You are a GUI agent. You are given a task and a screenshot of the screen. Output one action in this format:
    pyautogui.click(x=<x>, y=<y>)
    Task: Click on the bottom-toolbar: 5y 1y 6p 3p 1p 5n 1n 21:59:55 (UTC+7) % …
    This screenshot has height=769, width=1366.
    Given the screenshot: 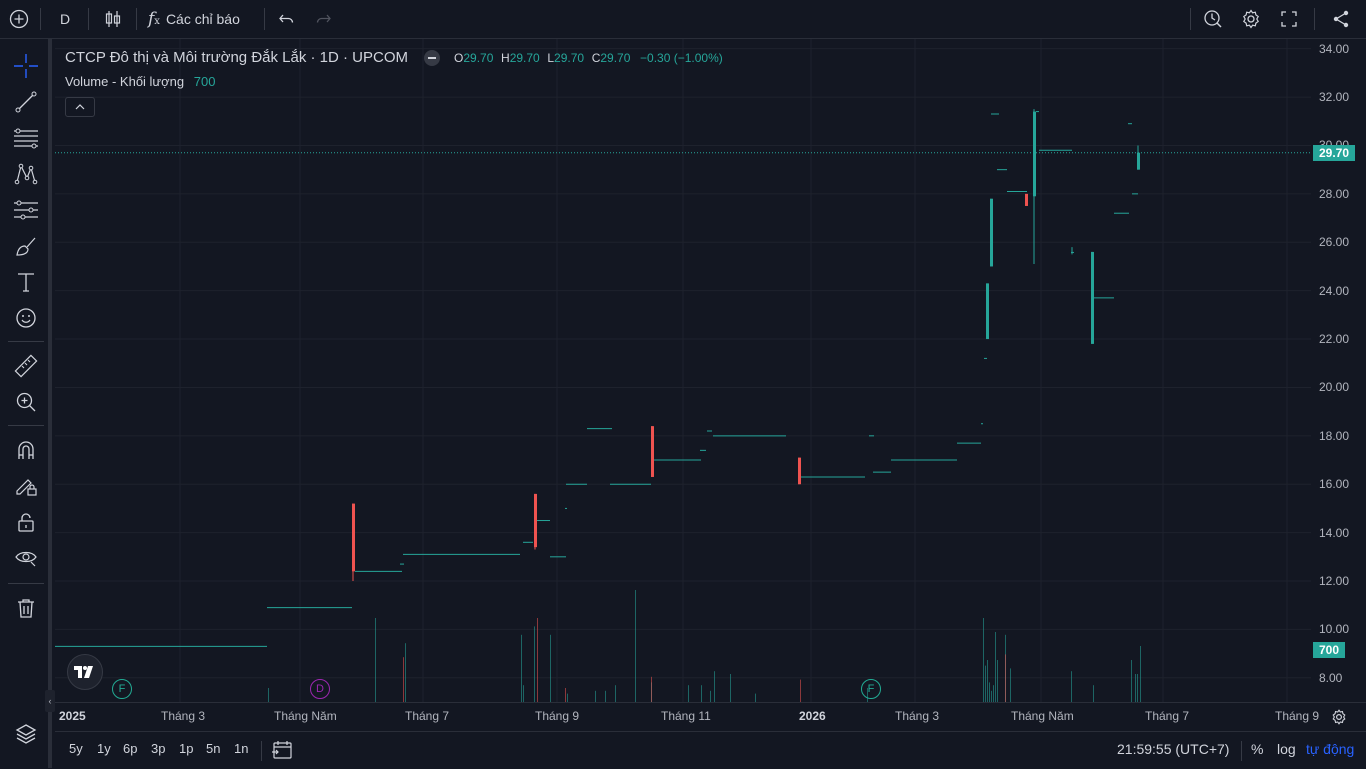 What is the action you would take?
    pyautogui.click(x=710, y=750)
    